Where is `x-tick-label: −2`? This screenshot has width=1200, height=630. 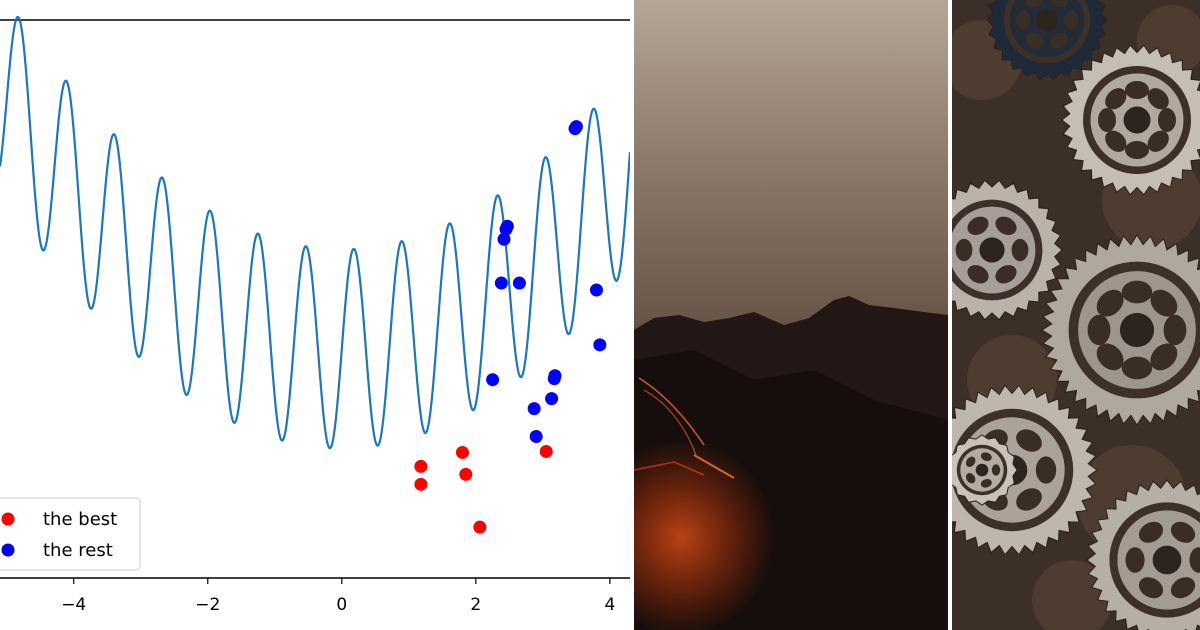 x-tick-label: −2 is located at coordinates (207, 605).